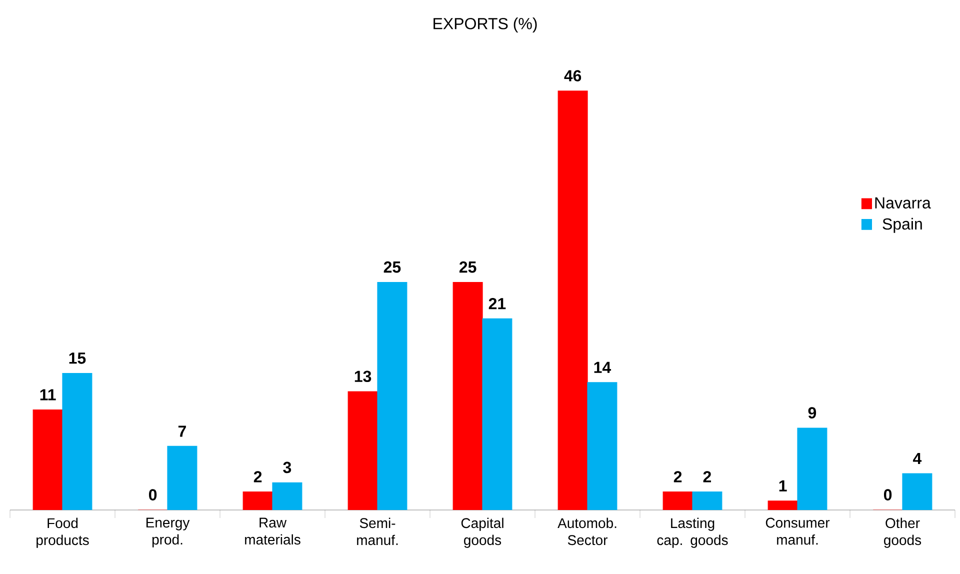 The width and height of the screenshot is (960, 574). I want to click on data-label: 46, so click(573, 76).